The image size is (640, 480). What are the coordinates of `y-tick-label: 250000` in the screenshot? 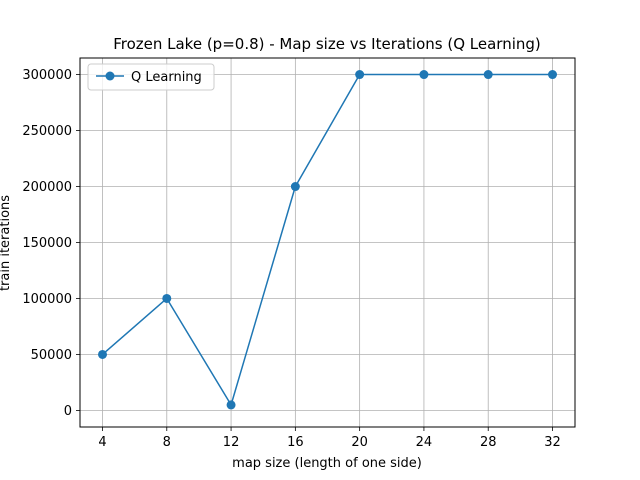 It's located at (47, 131).